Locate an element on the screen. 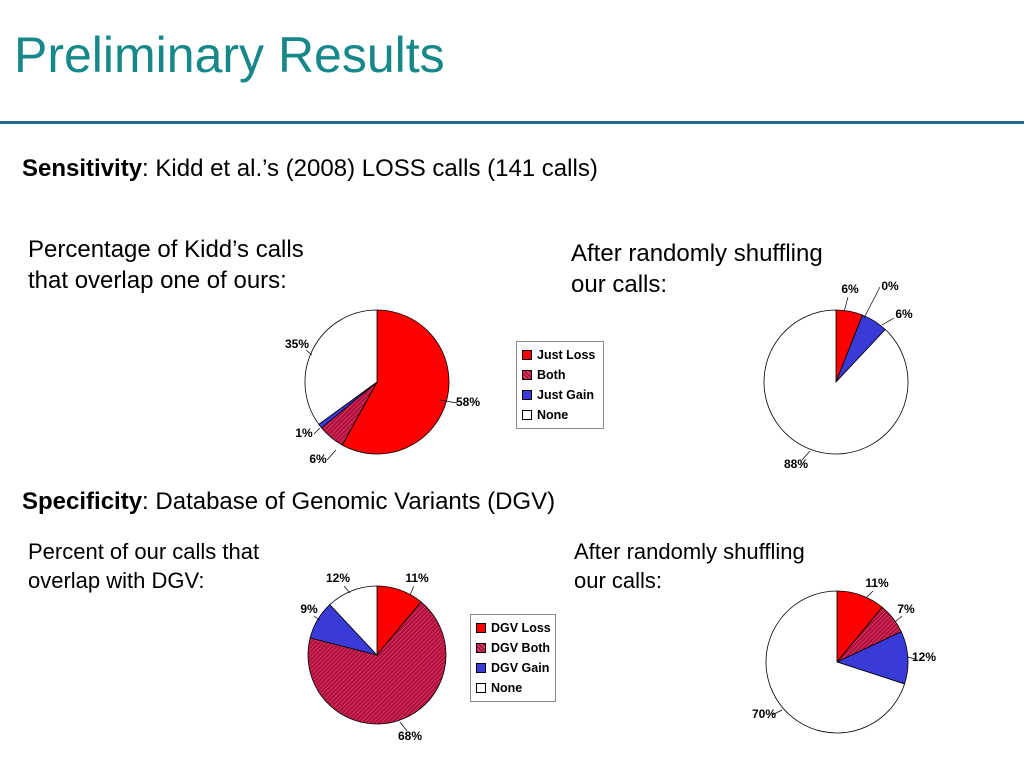 The height and width of the screenshot is (768, 1024). slice-label-none: 88% is located at coordinates (796, 464).